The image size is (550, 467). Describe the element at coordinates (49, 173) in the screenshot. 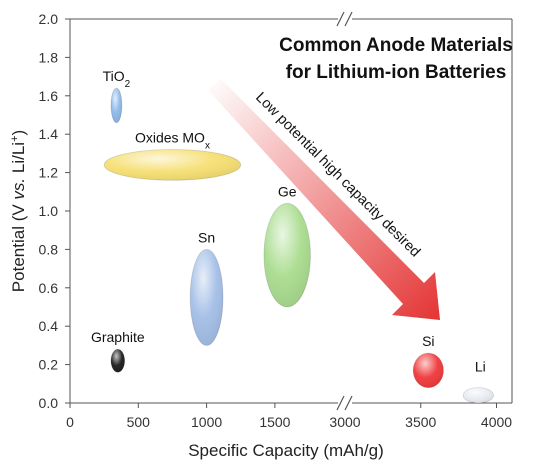

I see `y-tick-label: 1.2` at that location.